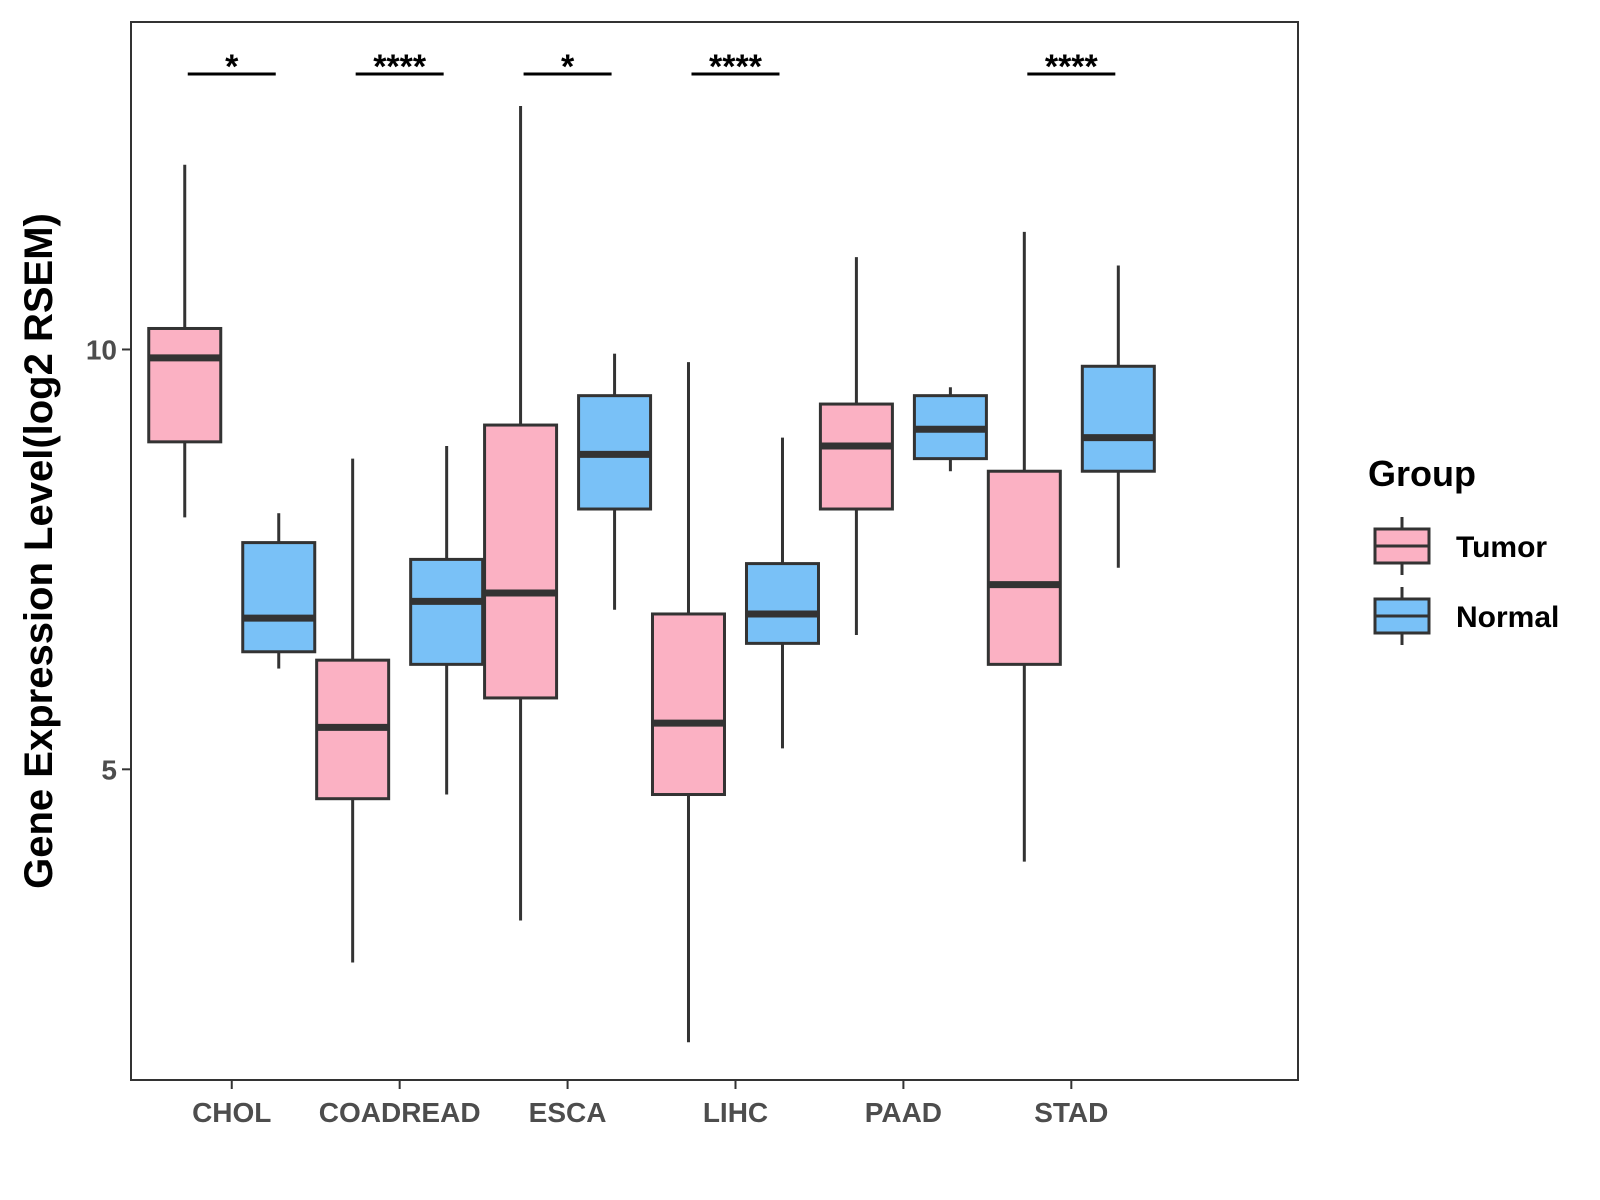  I want to click on legend-label-normal: Normal, so click(1507, 617).